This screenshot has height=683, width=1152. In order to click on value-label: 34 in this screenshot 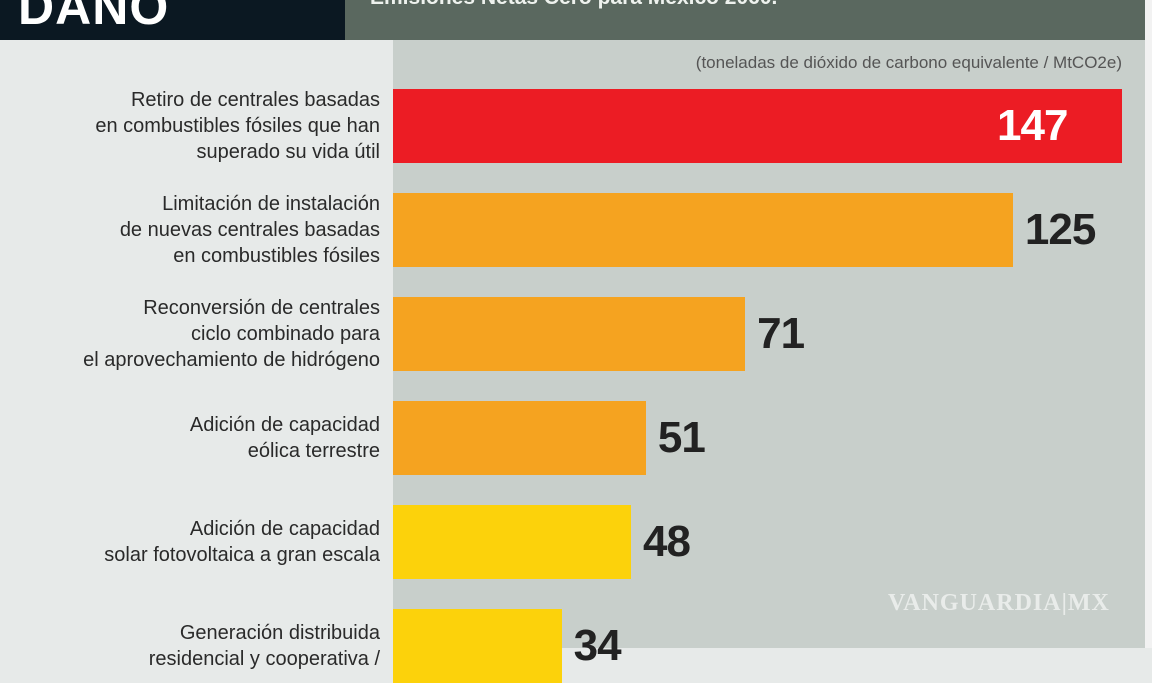, I will do `click(597, 645)`.